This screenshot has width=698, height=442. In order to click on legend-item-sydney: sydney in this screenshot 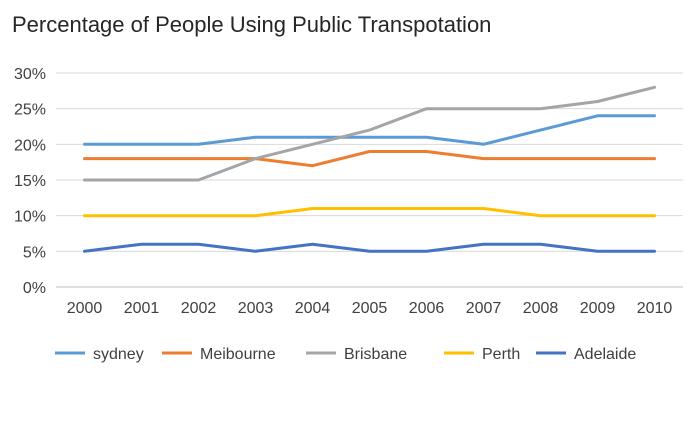, I will do `click(99, 354)`.